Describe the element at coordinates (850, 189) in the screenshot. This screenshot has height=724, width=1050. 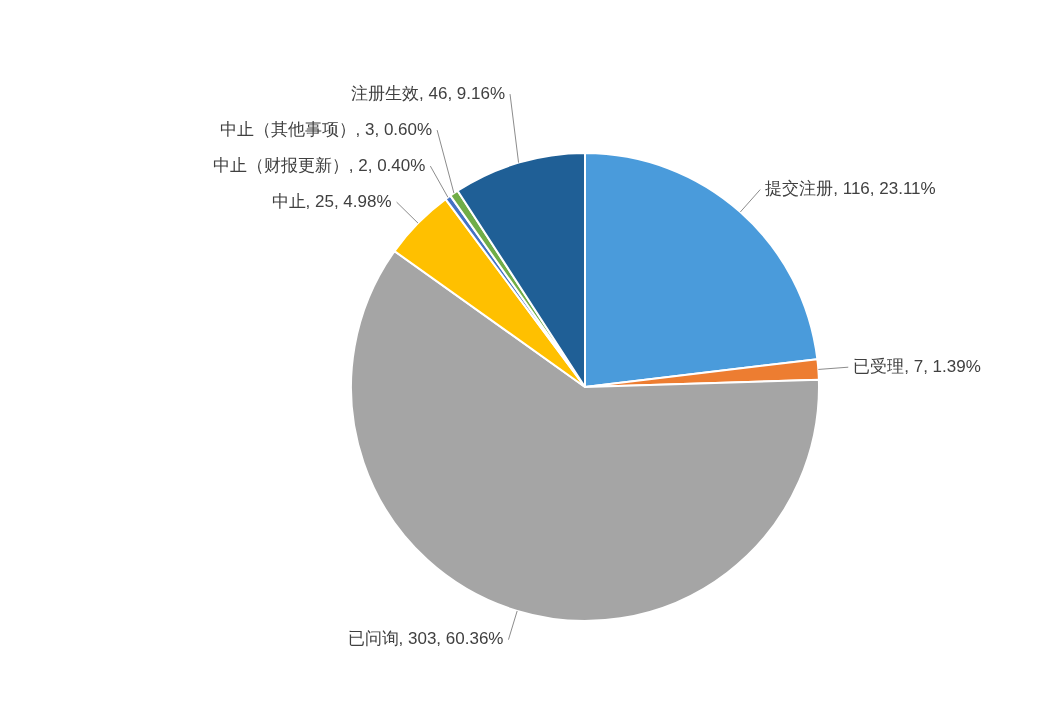
I see `slice-label: 提交注册, 116, 23.11%` at that location.